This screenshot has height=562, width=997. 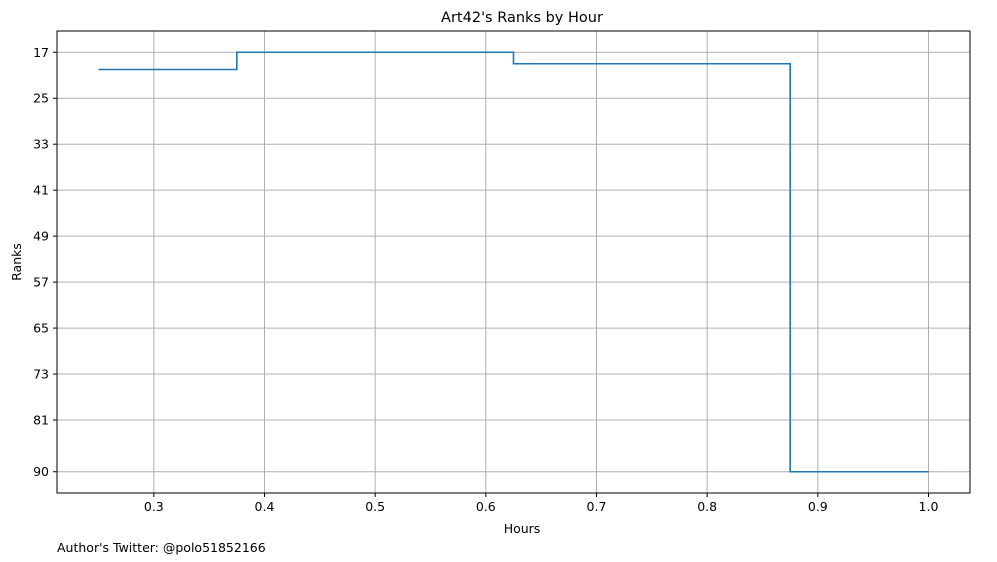 I want to click on x-tick-label: 0.5, so click(x=375, y=506).